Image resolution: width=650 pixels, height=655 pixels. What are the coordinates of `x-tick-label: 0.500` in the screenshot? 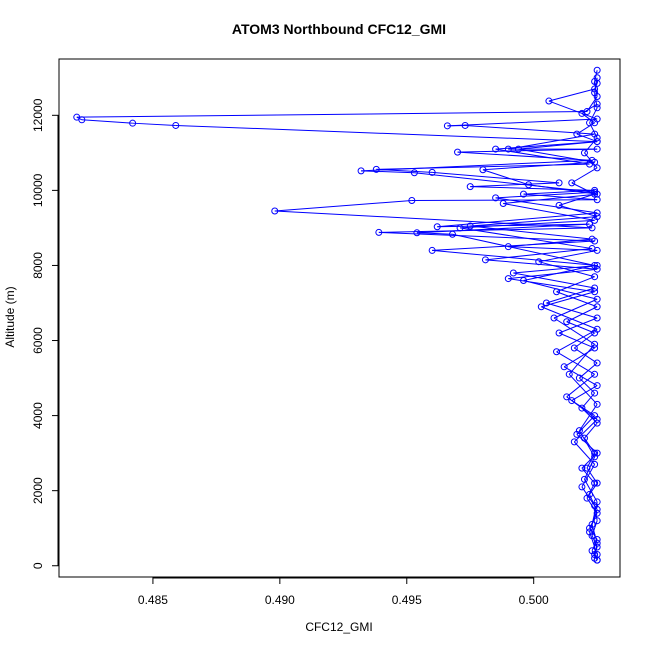 It's located at (534, 600).